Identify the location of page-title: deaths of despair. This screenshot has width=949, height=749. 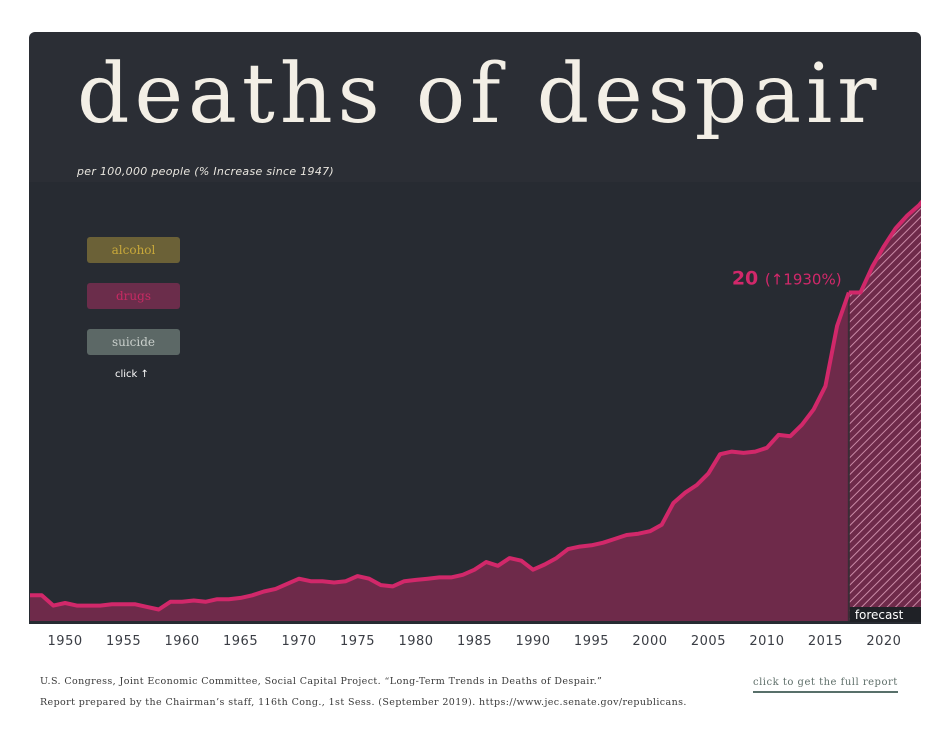
(479, 94).